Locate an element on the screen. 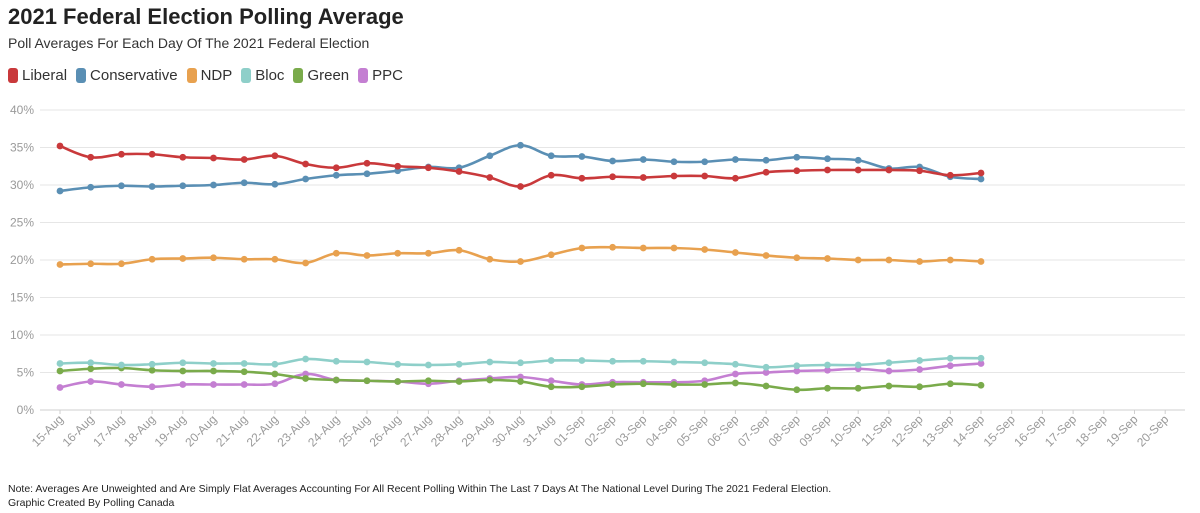 The height and width of the screenshot is (513, 1200). x-tick-label: 31-Aug is located at coordinates (538, 430).